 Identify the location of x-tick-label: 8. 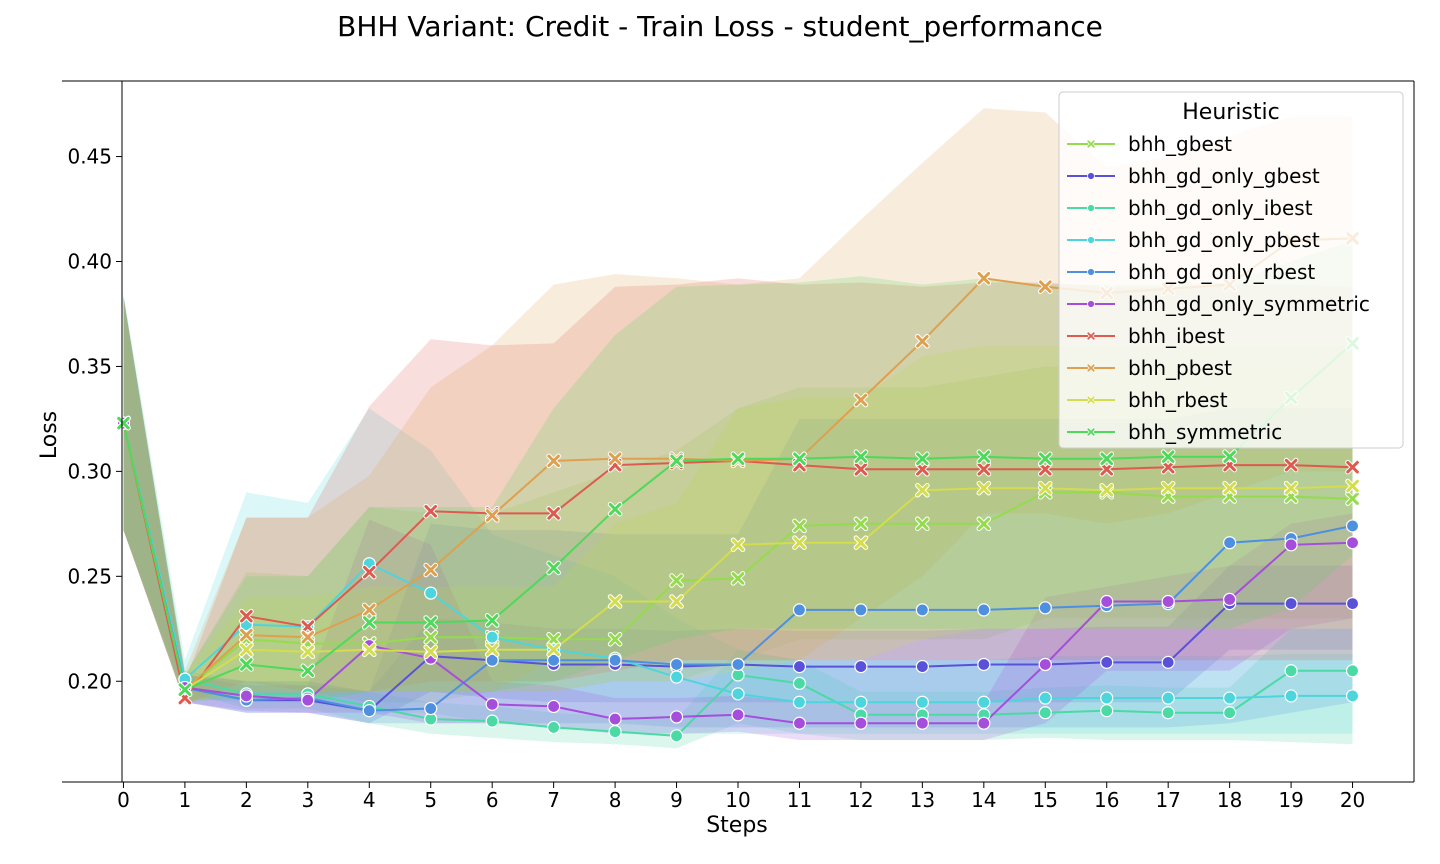
(615, 800).